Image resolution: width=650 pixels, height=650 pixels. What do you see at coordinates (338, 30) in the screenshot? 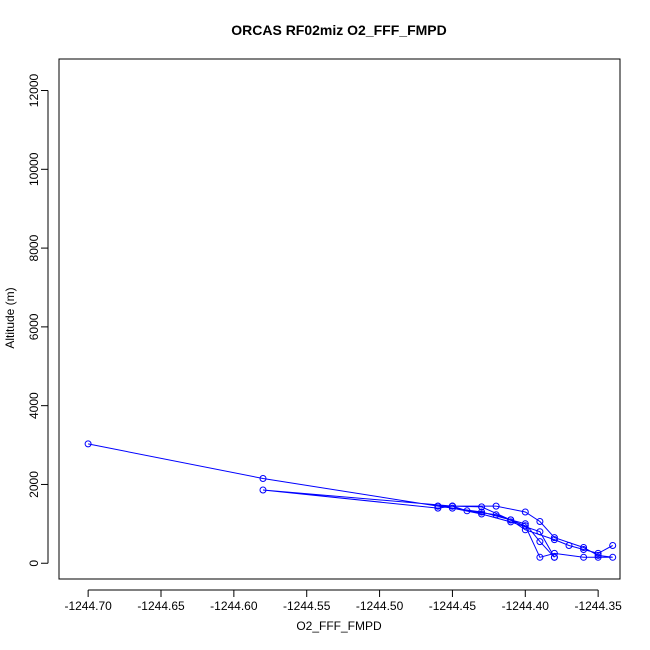
I see `chart-title: ORCAS RF02miz O2_FFF_FMPD` at bounding box center [338, 30].